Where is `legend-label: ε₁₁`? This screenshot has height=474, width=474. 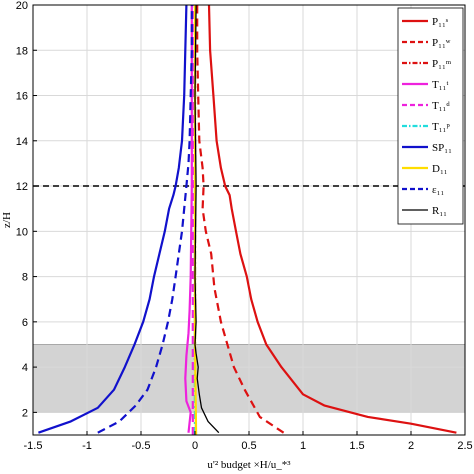 legend-label: ε₁₁ is located at coordinates (438, 190).